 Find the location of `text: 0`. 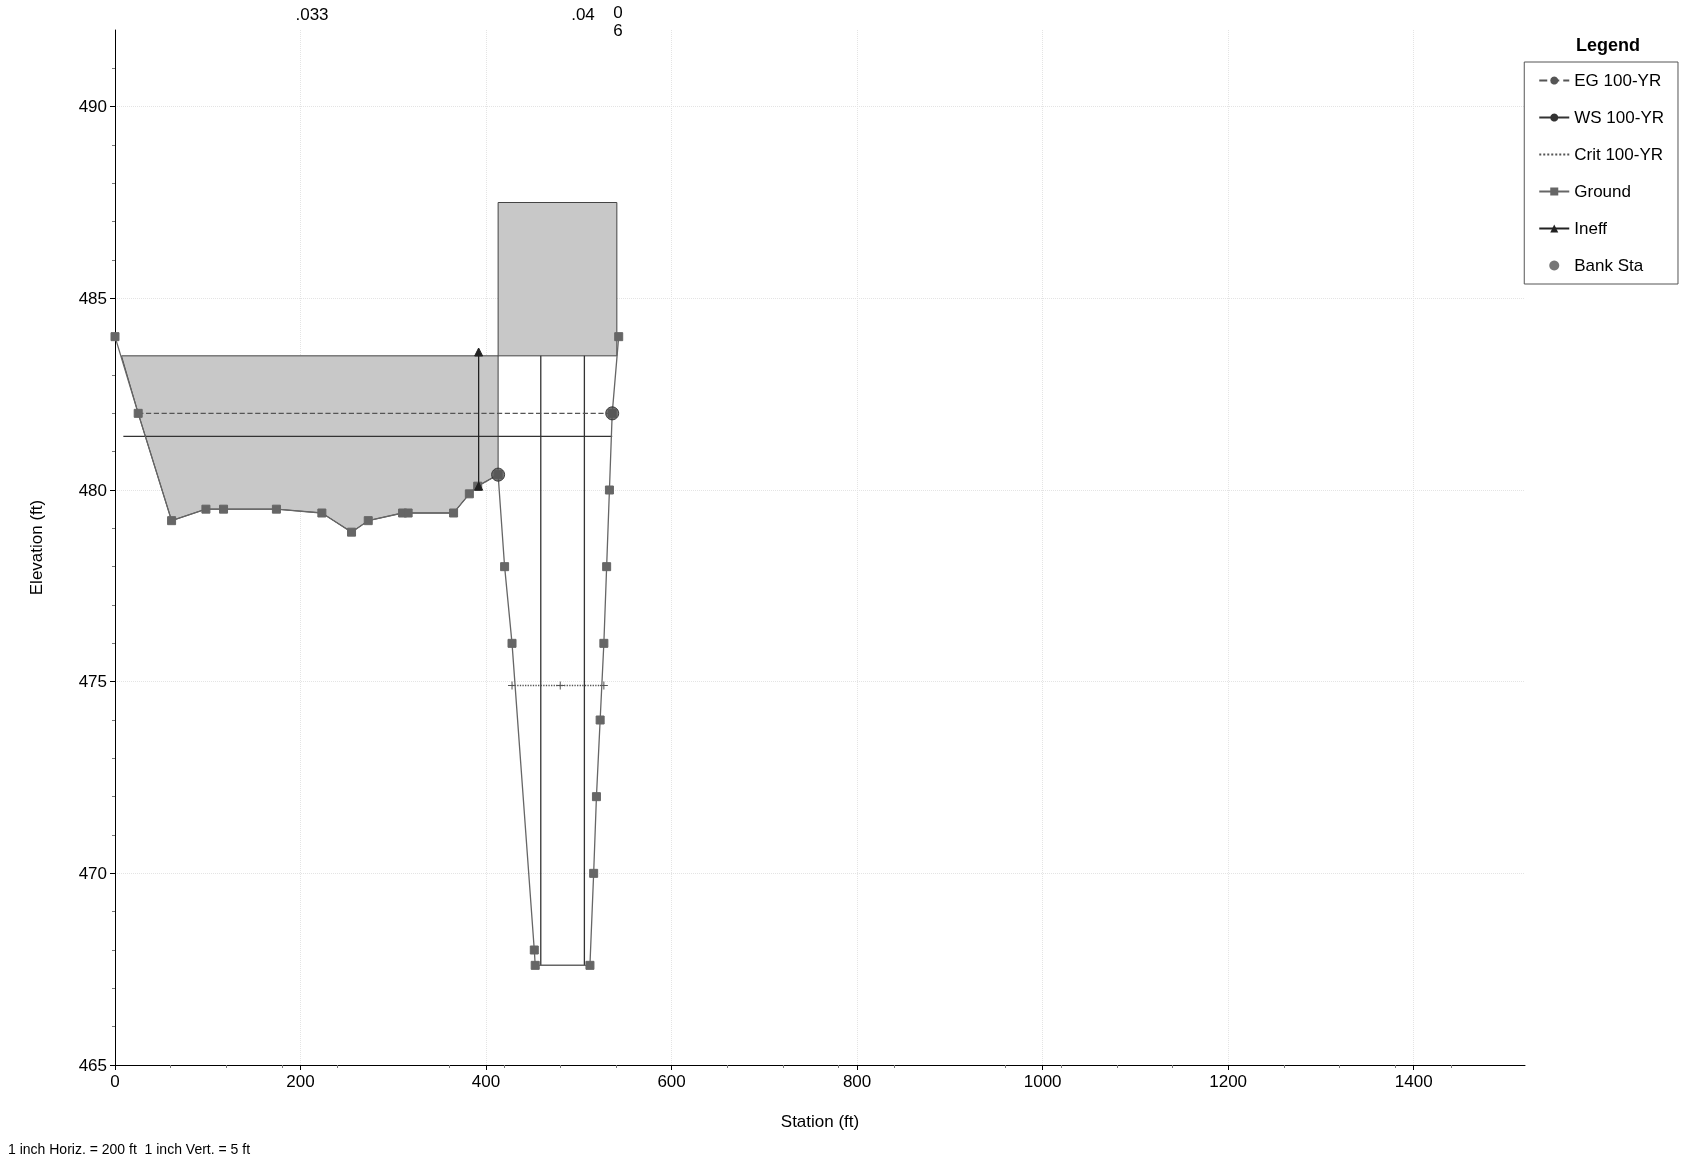

text: 0 is located at coordinates (618, 12).